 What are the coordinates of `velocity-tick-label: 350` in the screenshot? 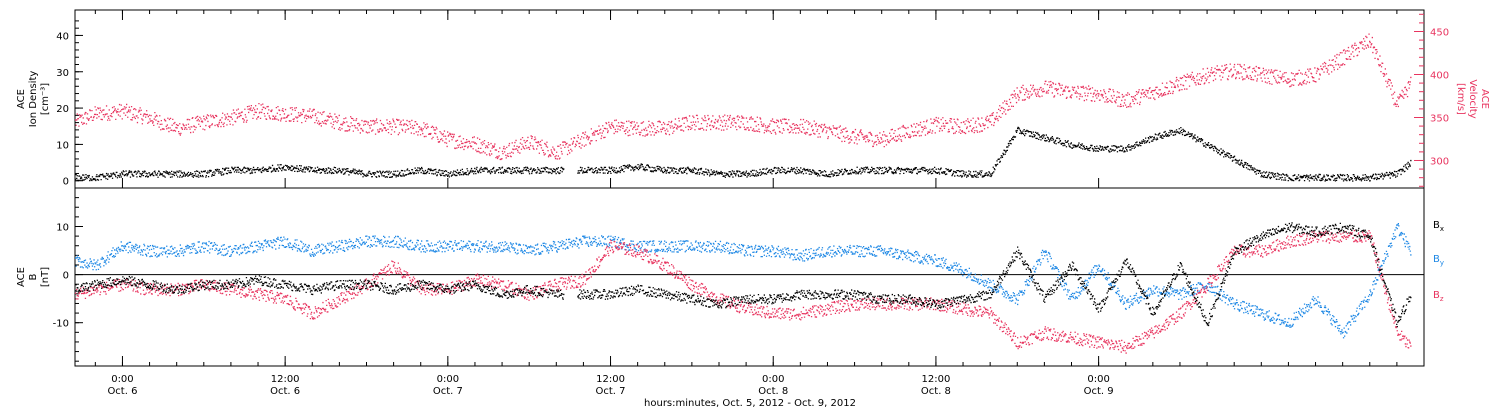 It's located at (1439, 118).